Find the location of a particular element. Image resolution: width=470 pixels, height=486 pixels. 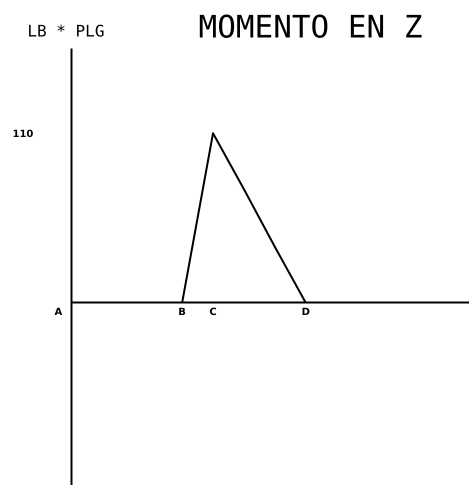

x-tick-label: B is located at coordinates (182, 312).